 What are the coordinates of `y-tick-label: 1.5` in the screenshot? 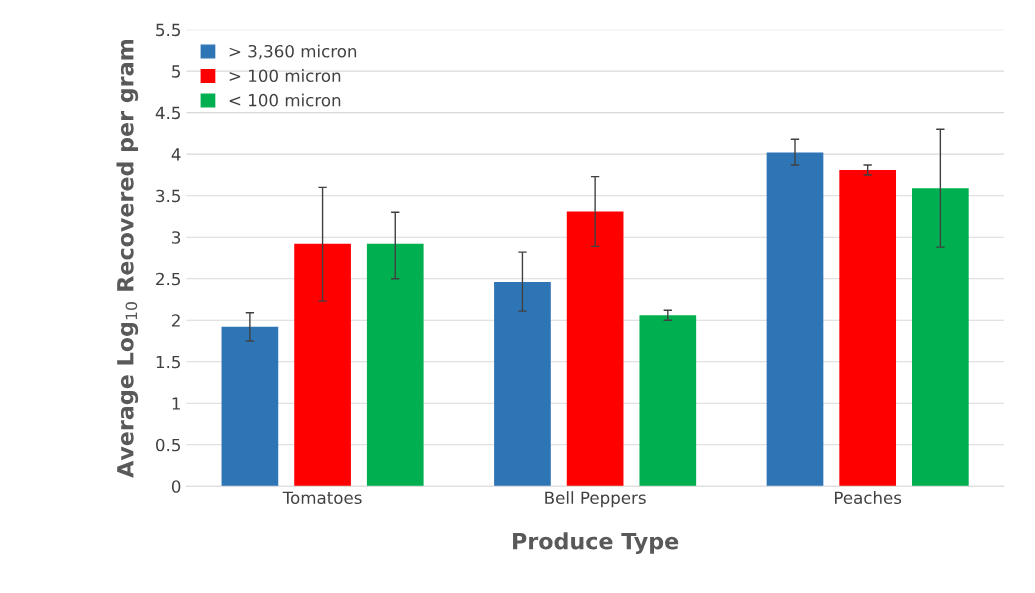 It's located at (168, 362).